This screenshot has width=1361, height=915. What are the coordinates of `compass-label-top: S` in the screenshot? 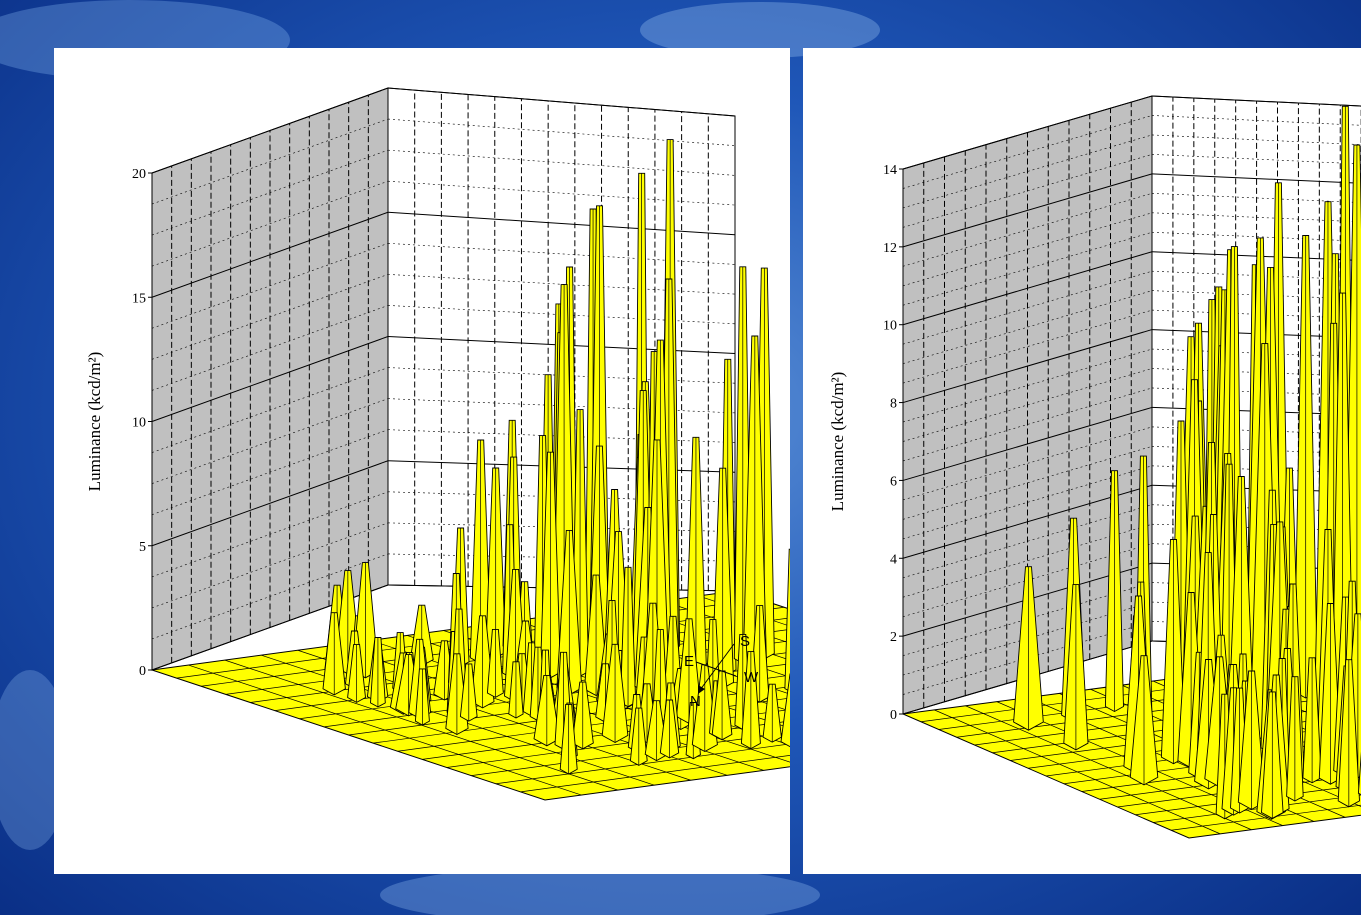 It's located at (745, 641).